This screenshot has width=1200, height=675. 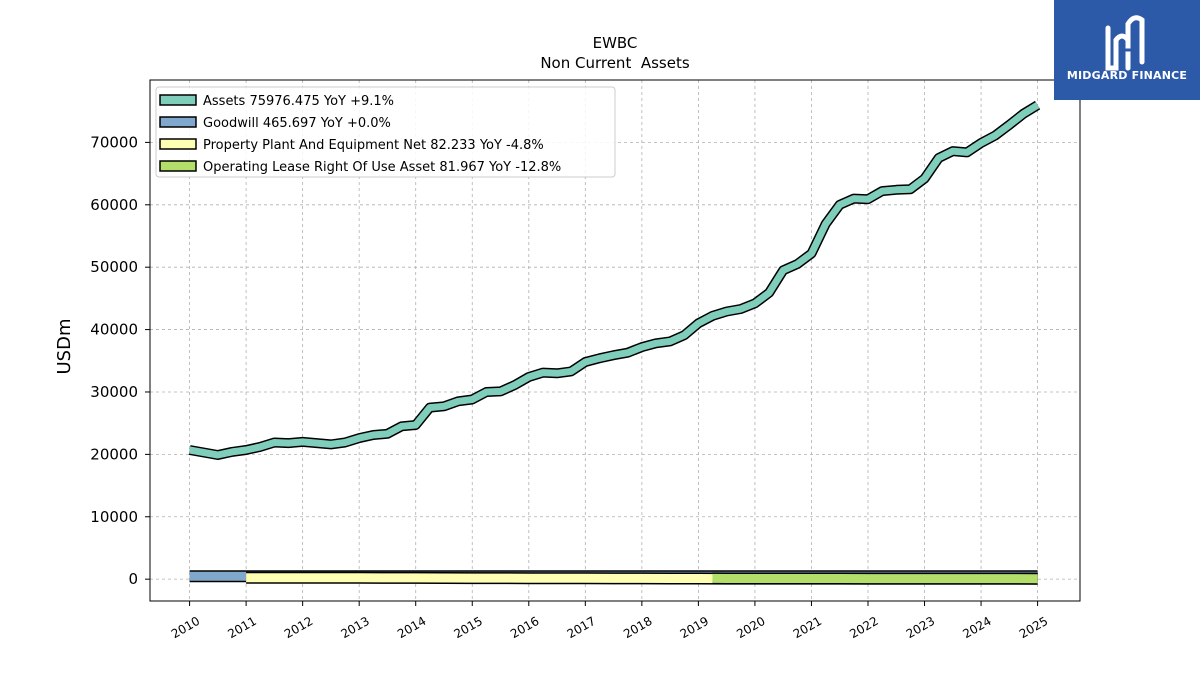 What do you see at coordinates (297, 123) in the screenshot?
I see `legend-label-goodwill: Goodwill 465.697 YoY +0.0%` at bounding box center [297, 123].